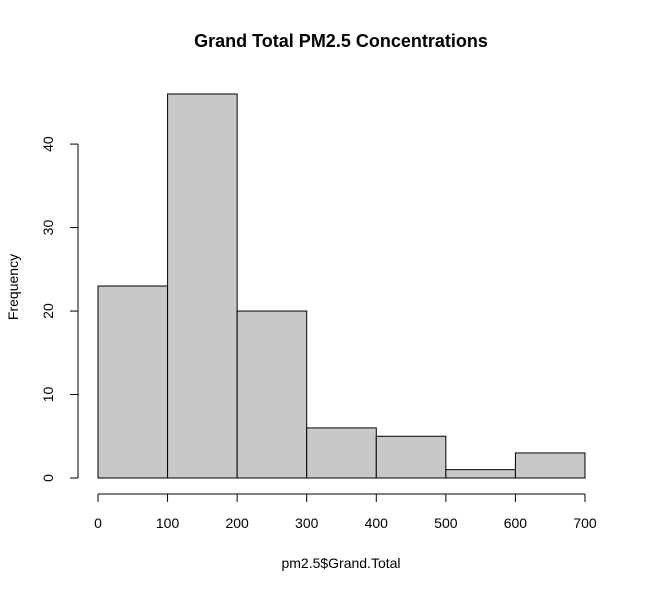  Describe the element at coordinates (48, 144) in the screenshot. I see `y-tick-label: 40` at that location.